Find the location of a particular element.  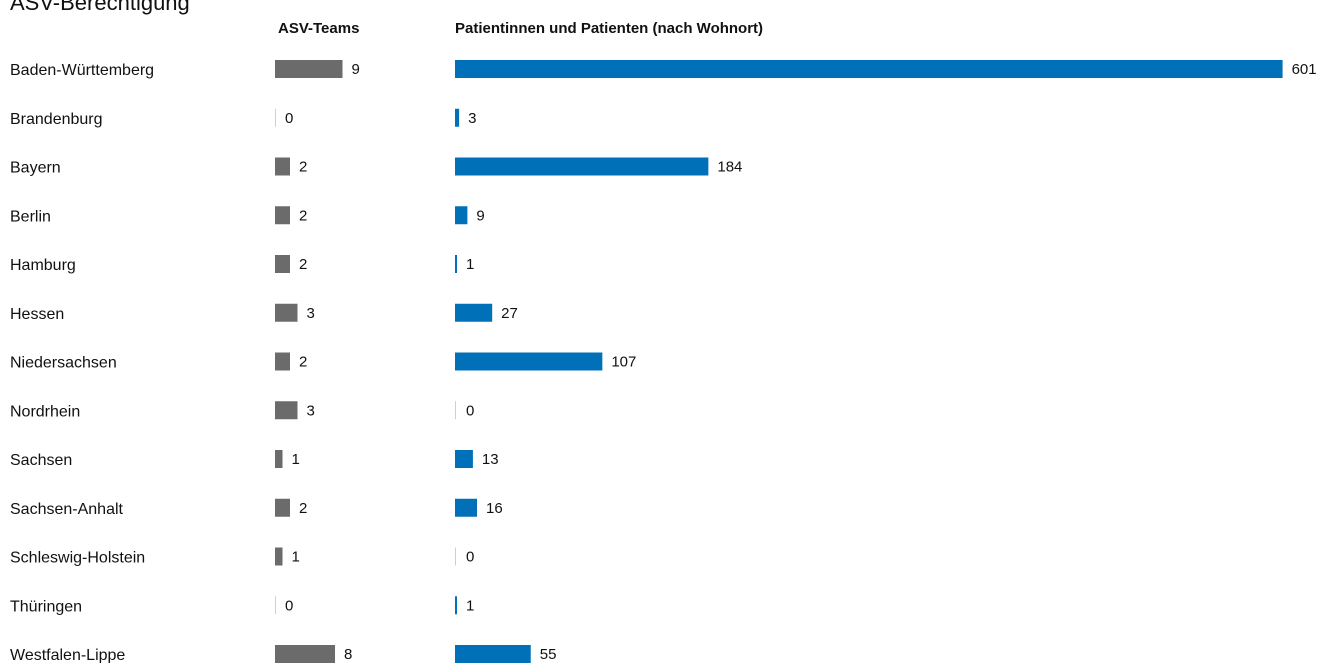

category-label: Thüringen is located at coordinates (46, 606).